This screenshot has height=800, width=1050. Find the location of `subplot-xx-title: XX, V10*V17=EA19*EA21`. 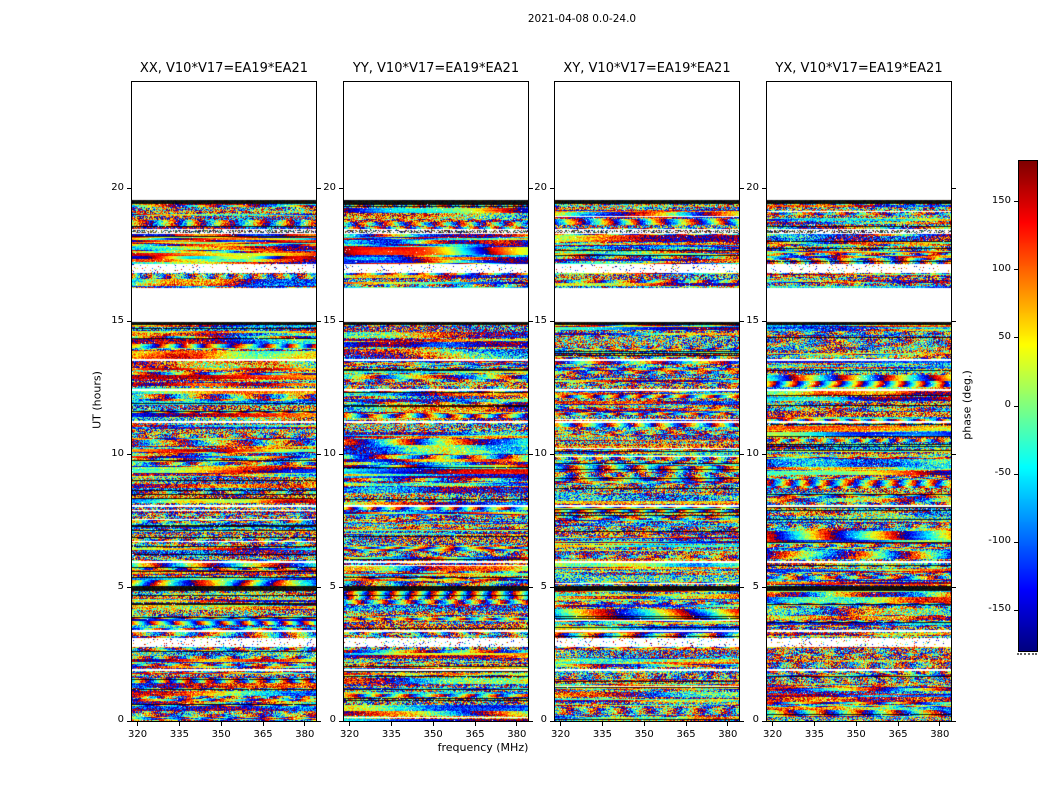

subplot-xx-title: XX, V10*V17=EA19*EA21 is located at coordinates (224, 68).